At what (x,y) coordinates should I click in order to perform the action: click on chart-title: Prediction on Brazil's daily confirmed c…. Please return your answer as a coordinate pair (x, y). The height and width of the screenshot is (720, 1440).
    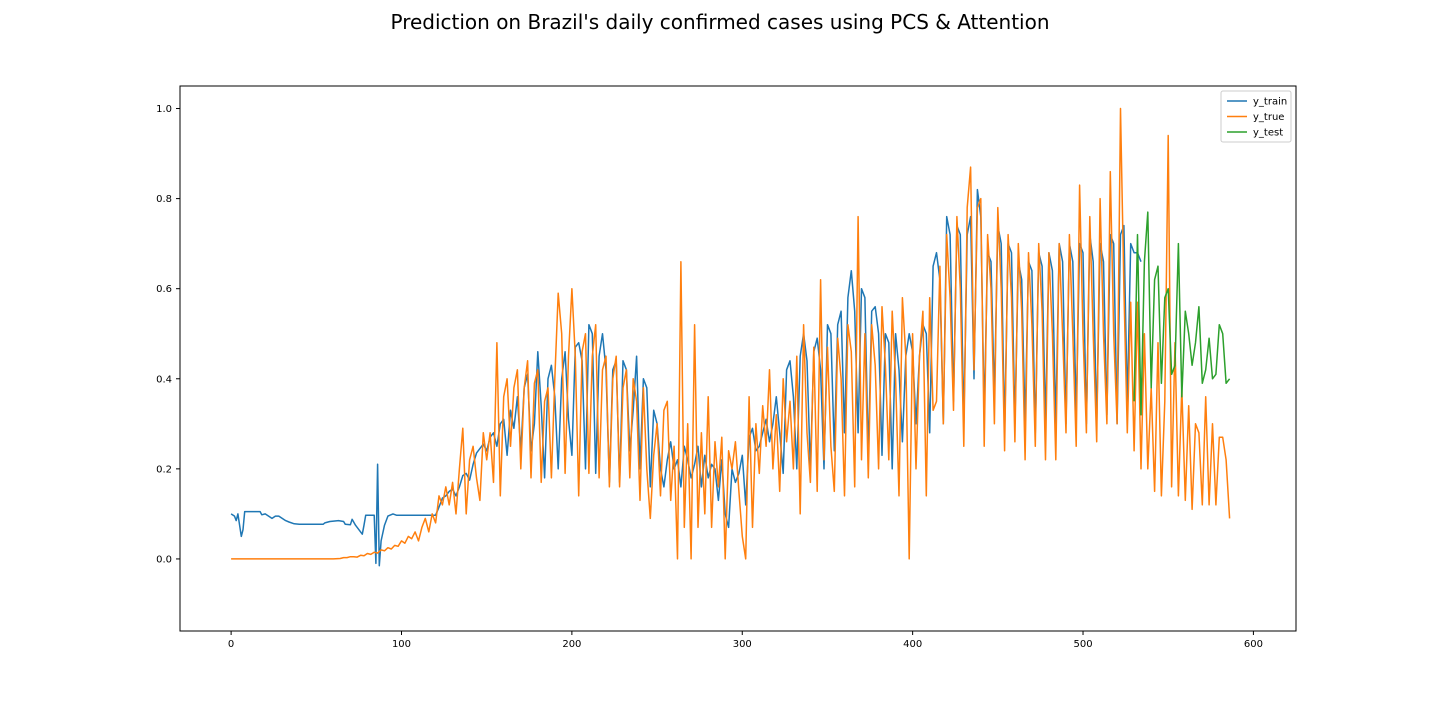
    Looking at the image, I should click on (720, 22).